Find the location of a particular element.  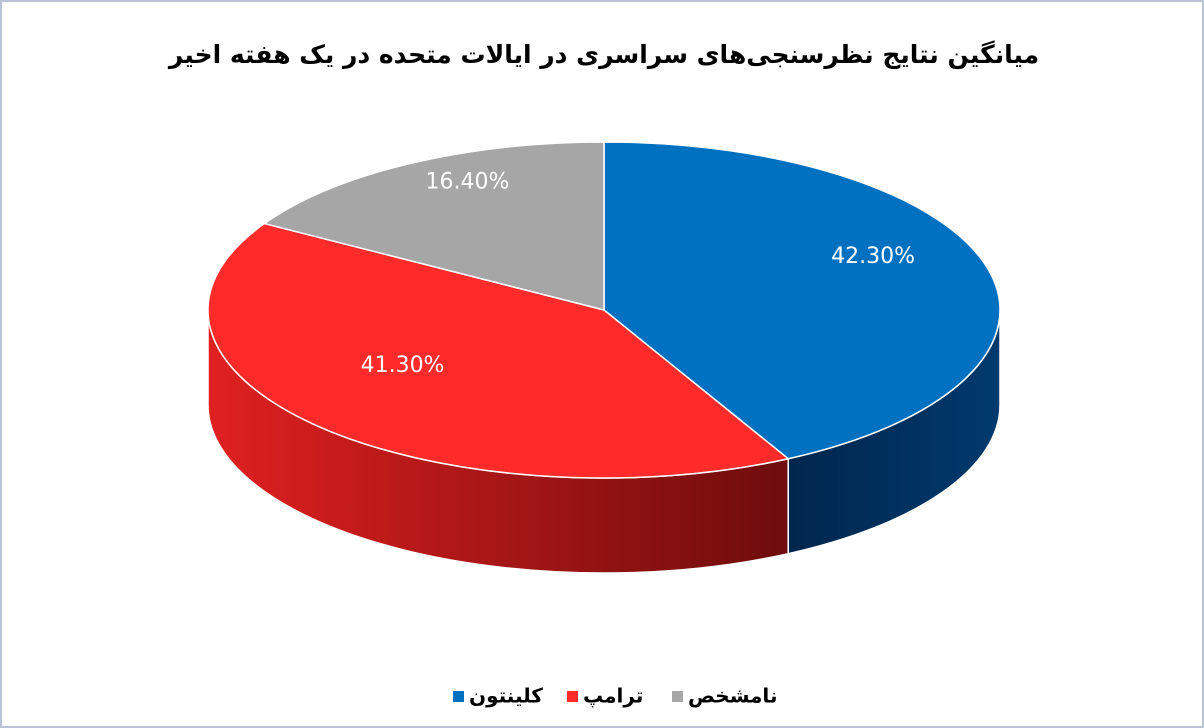

data-label: 16.40% is located at coordinates (467, 182).